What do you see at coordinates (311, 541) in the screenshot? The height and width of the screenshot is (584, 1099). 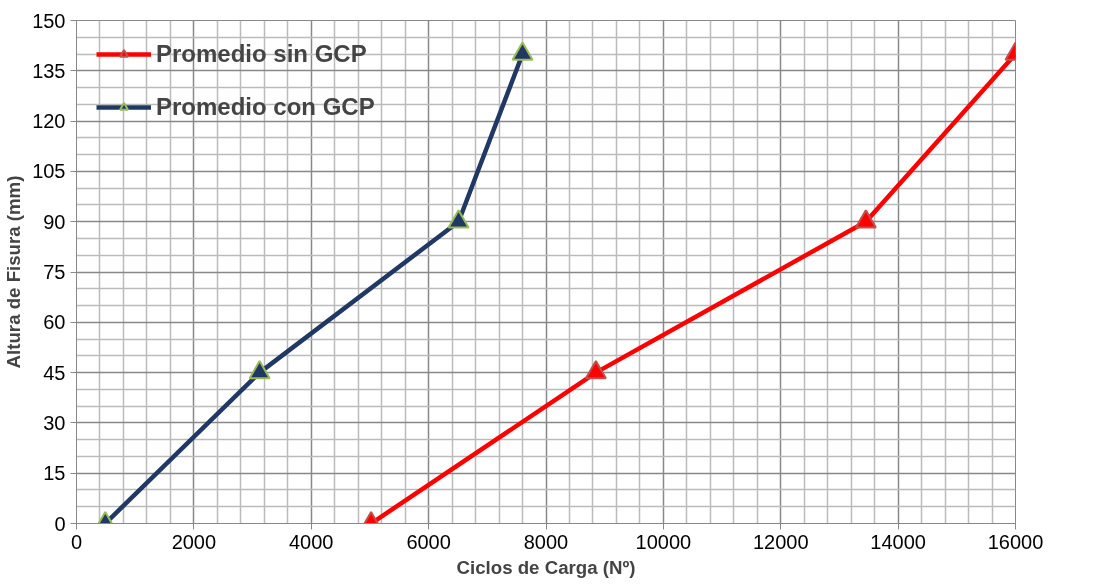 I see `x-tick-label: 4000` at bounding box center [311, 541].